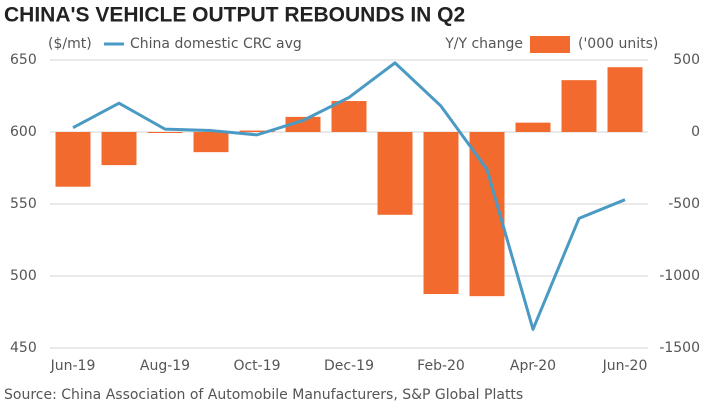 This screenshot has height=413, width=710. I want to click on x-tick-label: Feb-20, so click(441, 366).